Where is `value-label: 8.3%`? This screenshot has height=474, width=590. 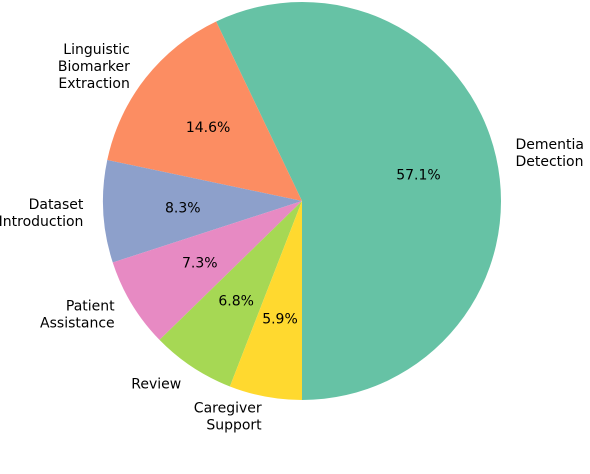
value-label: 8.3% is located at coordinates (183, 208).